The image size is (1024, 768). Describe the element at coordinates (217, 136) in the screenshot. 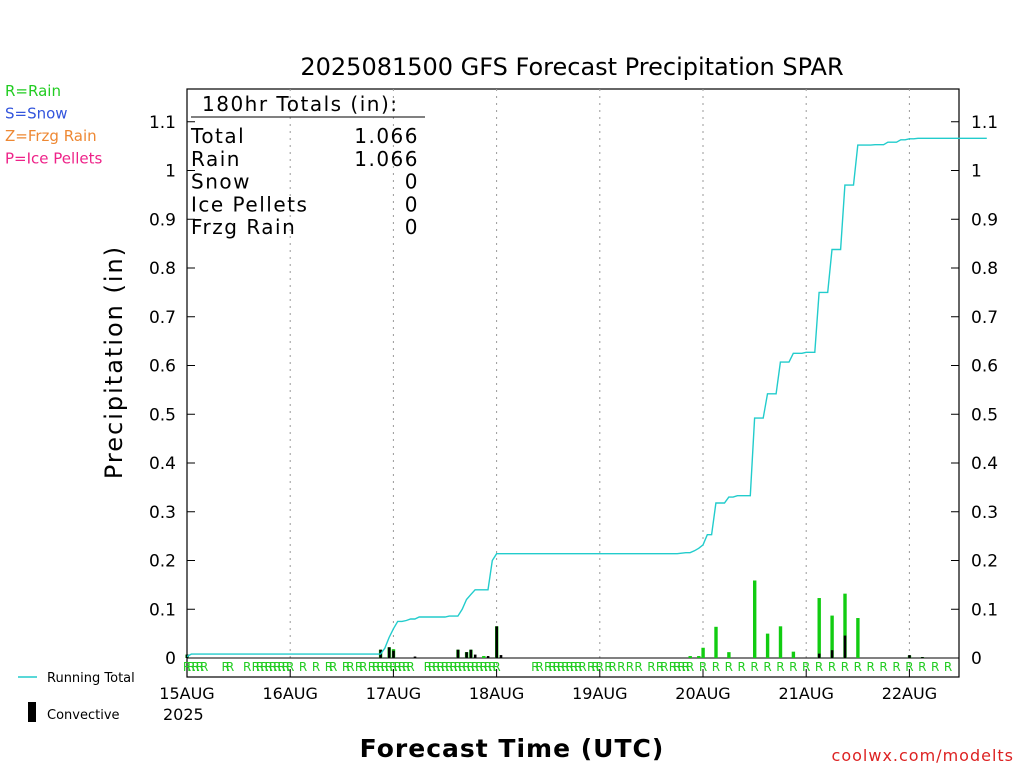

I see `totals-row-label: Total` at that location.